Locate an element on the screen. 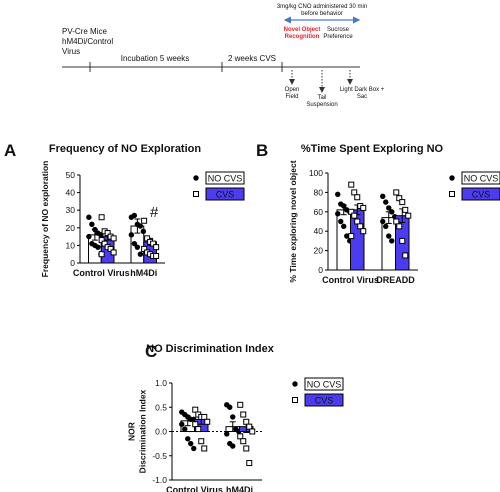  test-label: Suspension is located at coordinates (321, 105).